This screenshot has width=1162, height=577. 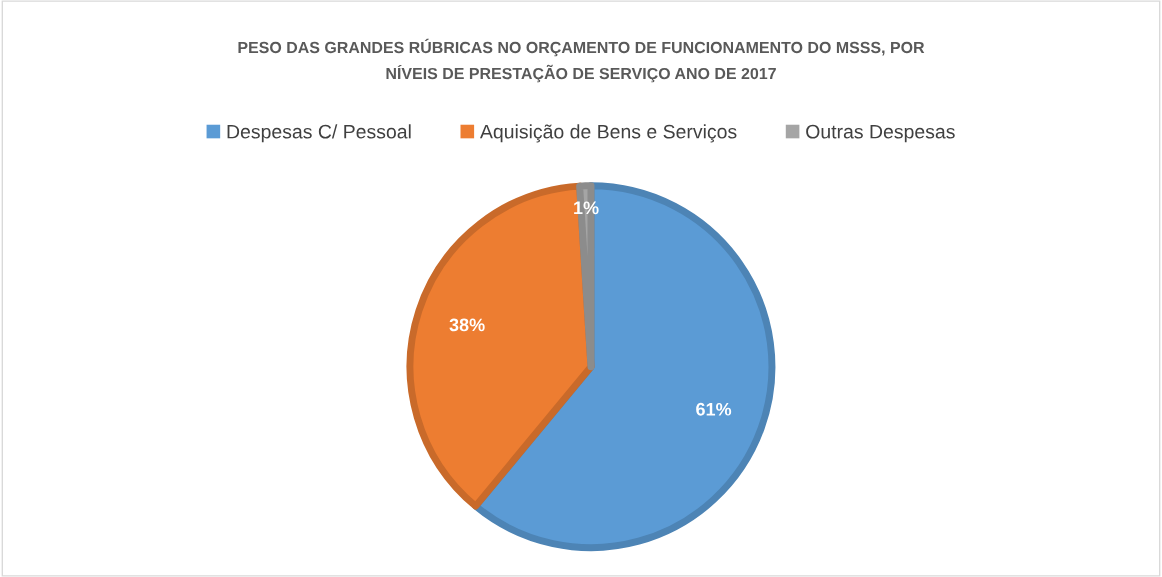 What do you see at coordinates (880, 133) in the screenshot?
I see `legend-label: Outras Despesas` at bounding box center [880, 133].